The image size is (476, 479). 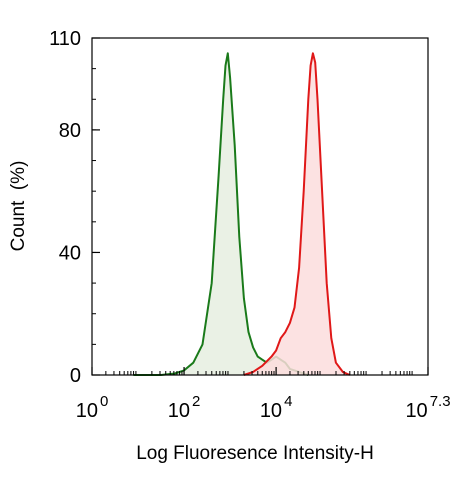 I want to click on x-tick-label: 10 2, so click(x=184, y=407).